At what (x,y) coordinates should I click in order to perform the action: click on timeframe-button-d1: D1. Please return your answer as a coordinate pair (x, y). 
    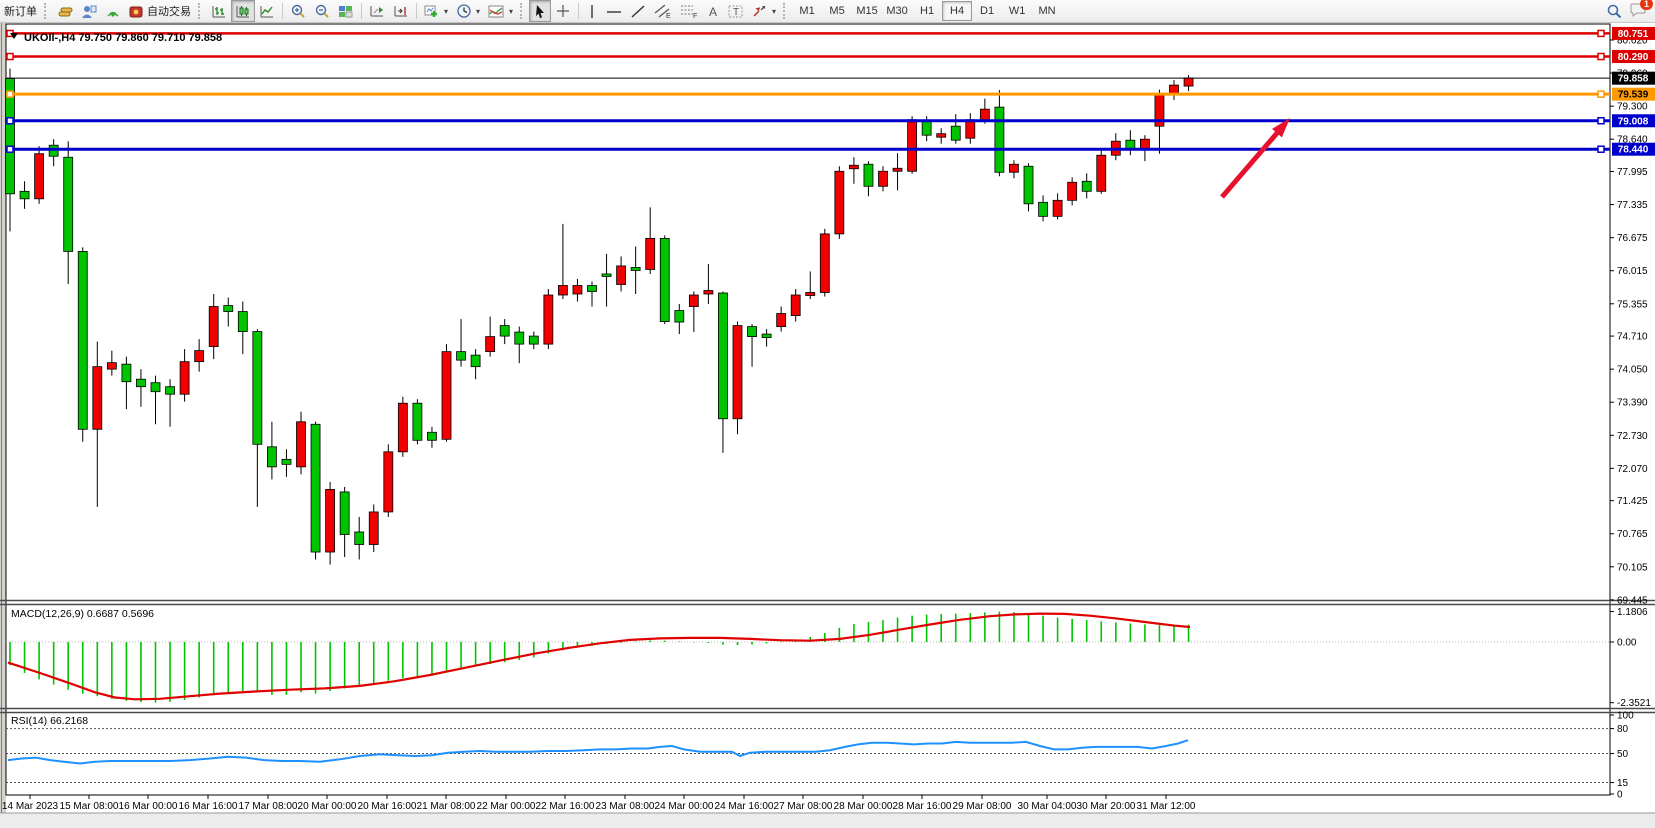
    Looking at the image, I should click on (987, 11).